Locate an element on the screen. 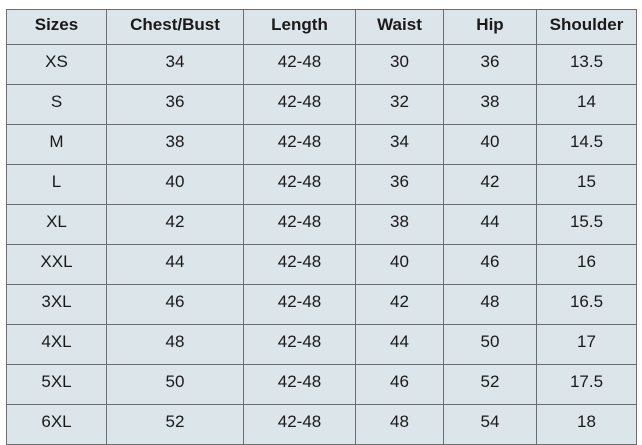 The height and width of the screenshot is (445, 642). table-row: XS 34 42-48 30 36 13.5 is located at coordinates (321, 64).